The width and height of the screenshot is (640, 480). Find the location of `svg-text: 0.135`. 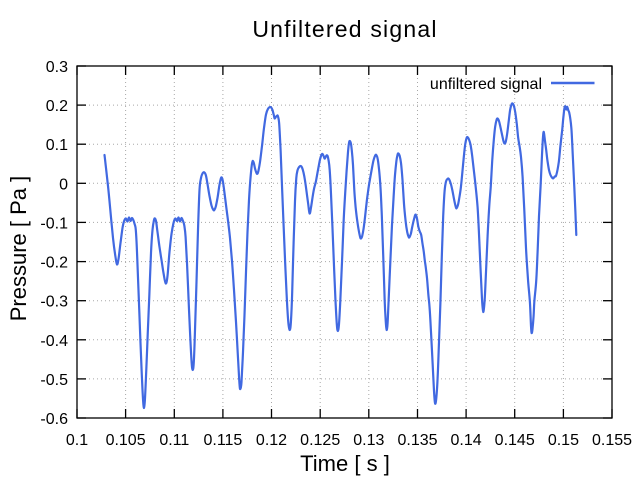

svg-text: 0.135 is located at coordinates (417, 440).